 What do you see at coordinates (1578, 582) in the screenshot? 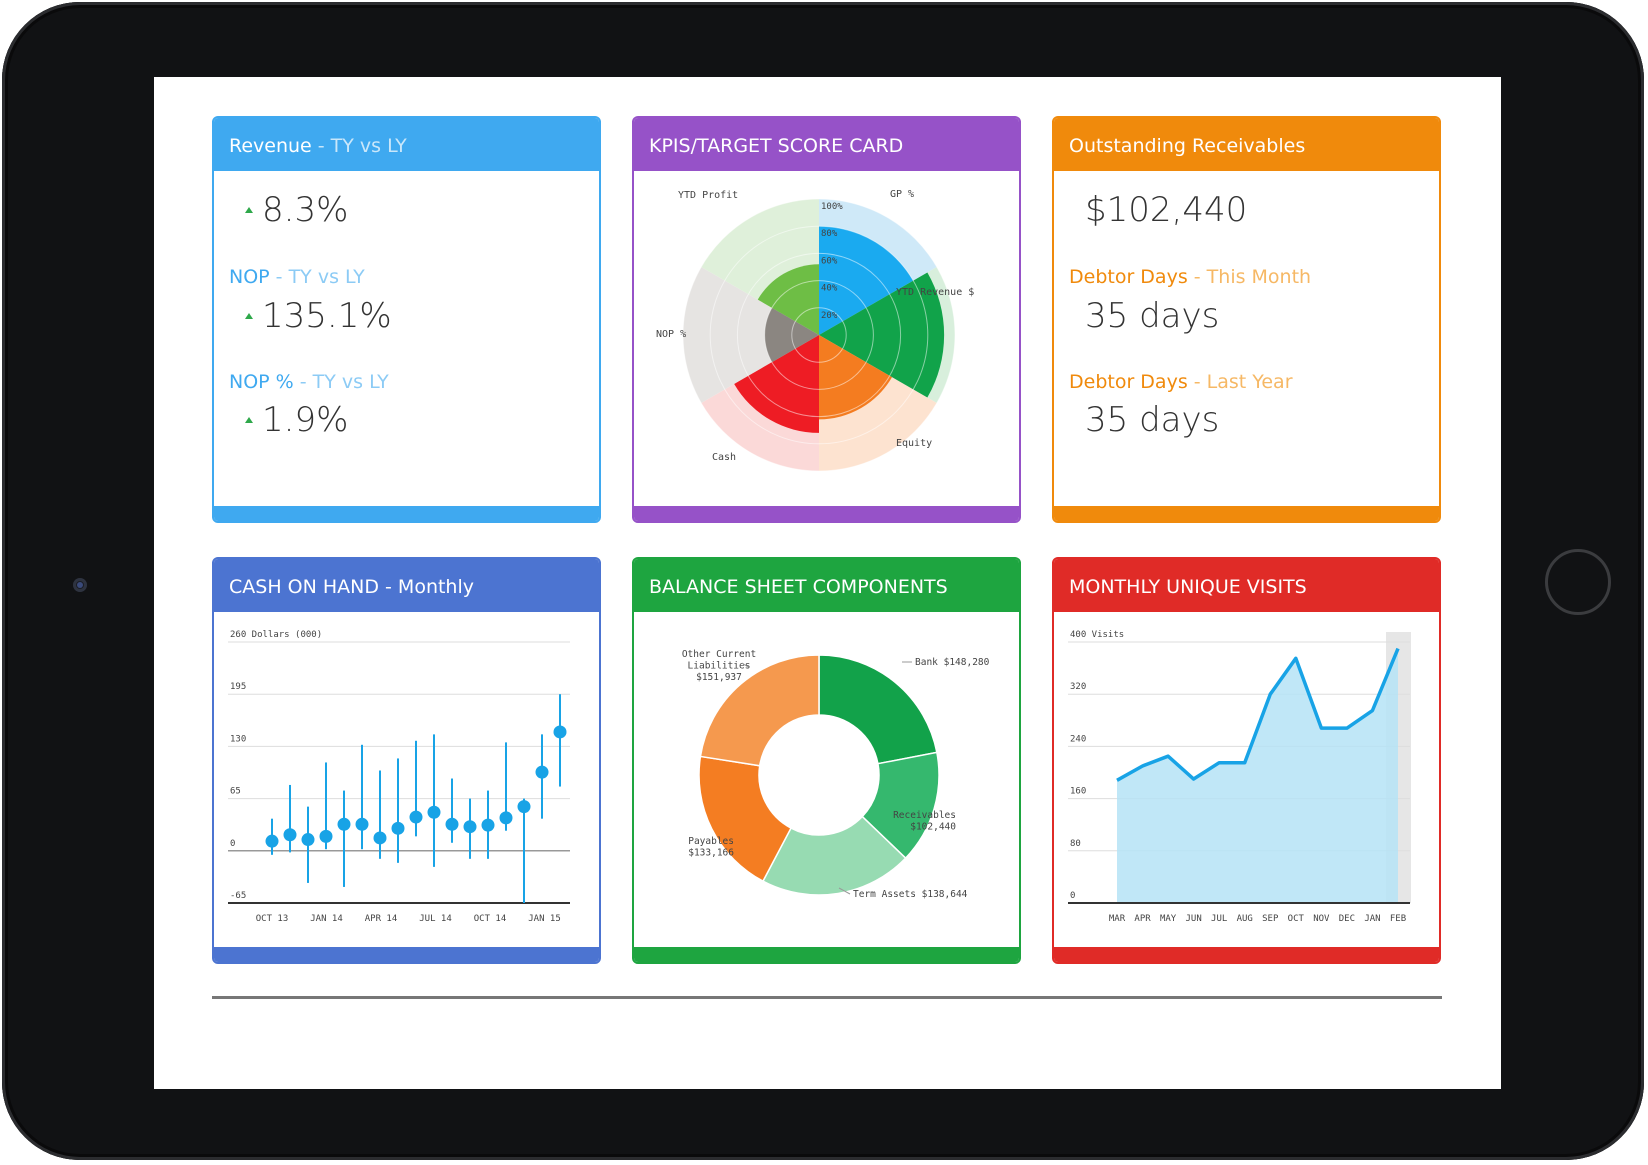
I see `home-button` at bounding box center [1578, 582].